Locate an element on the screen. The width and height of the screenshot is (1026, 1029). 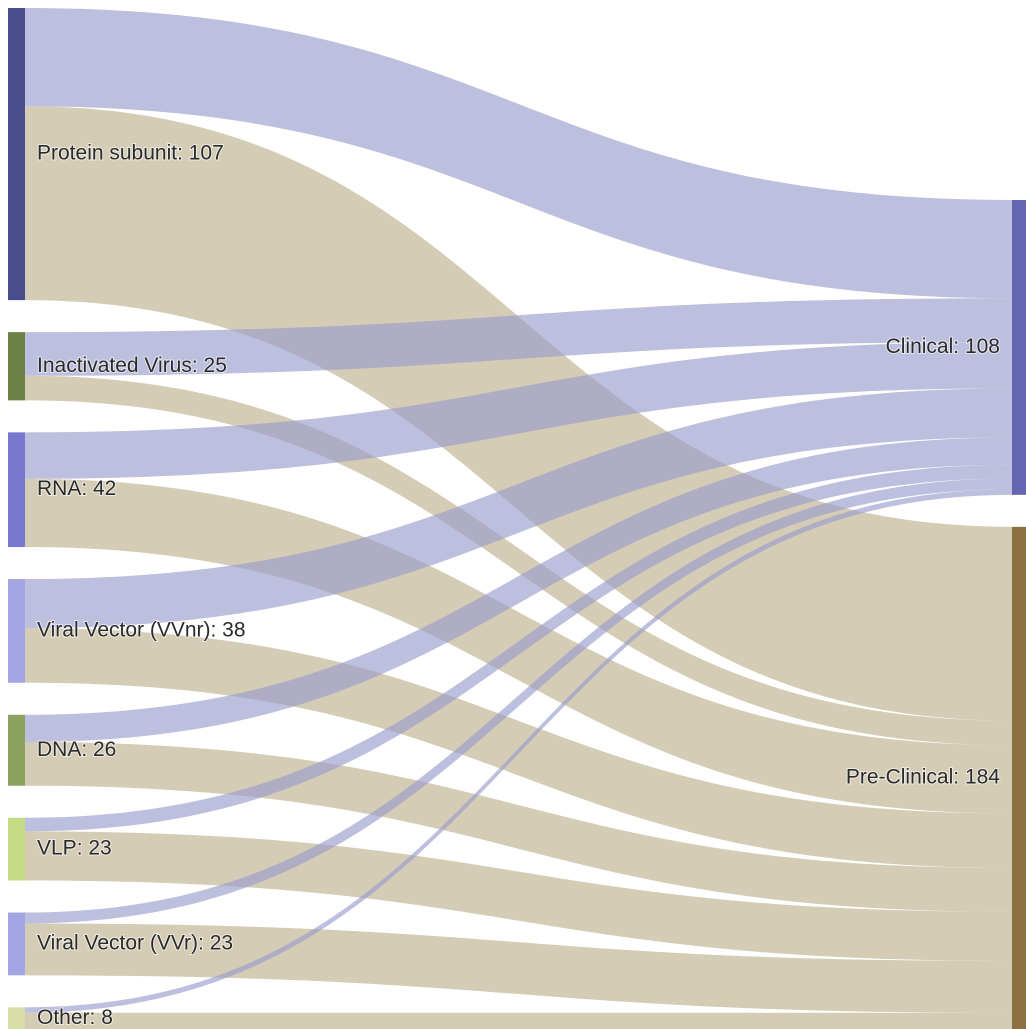
node-label: Inactivated Virus: 25 is located at coordinates (132, 365).